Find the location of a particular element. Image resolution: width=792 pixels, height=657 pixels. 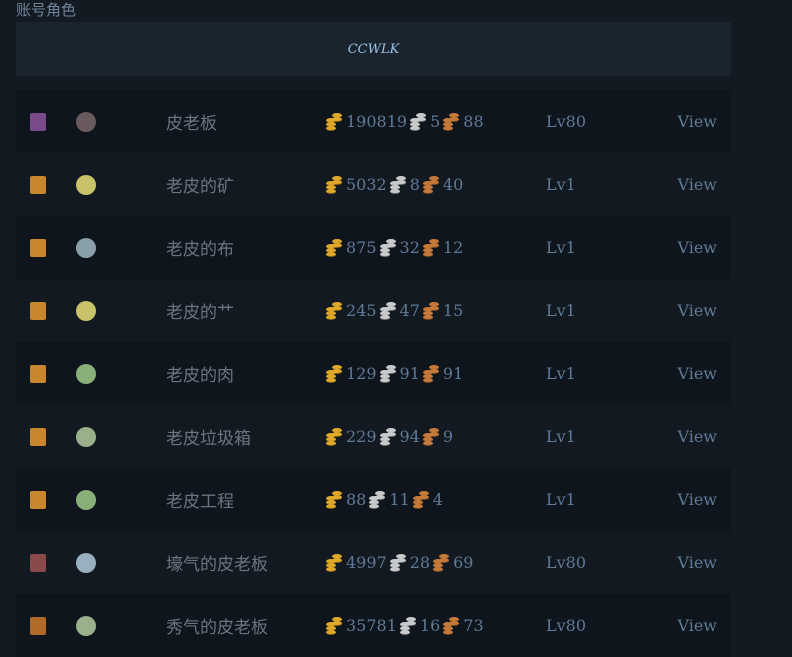

copper-amount: 15 is located at coordinates (453, 310).